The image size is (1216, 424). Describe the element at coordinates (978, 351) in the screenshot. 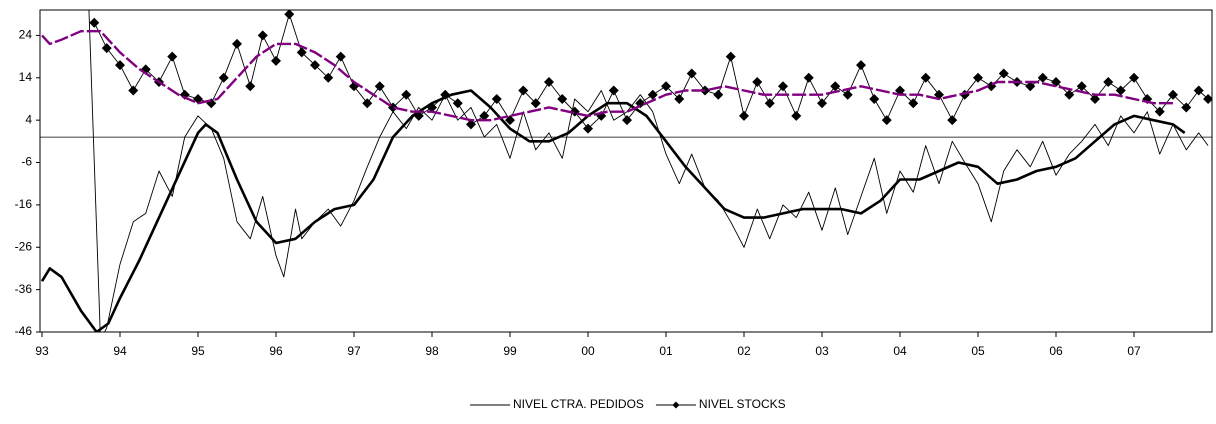

I see `x-tick-label: 05` at that location.